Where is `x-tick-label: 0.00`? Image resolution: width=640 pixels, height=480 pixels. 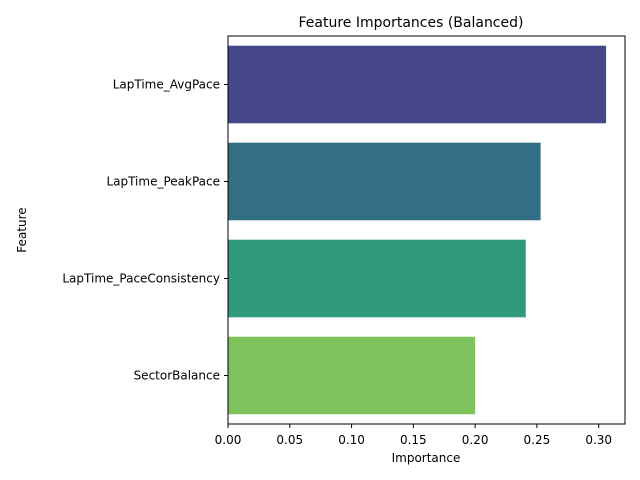 x-tick-label: 0.00 is located at coordinates (228, 440).